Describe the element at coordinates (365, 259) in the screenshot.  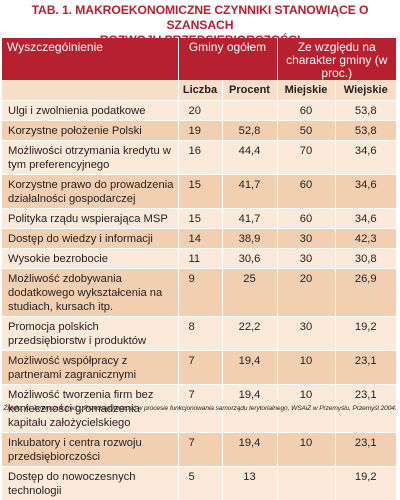
I see `row-rural: 30,8` at that location.